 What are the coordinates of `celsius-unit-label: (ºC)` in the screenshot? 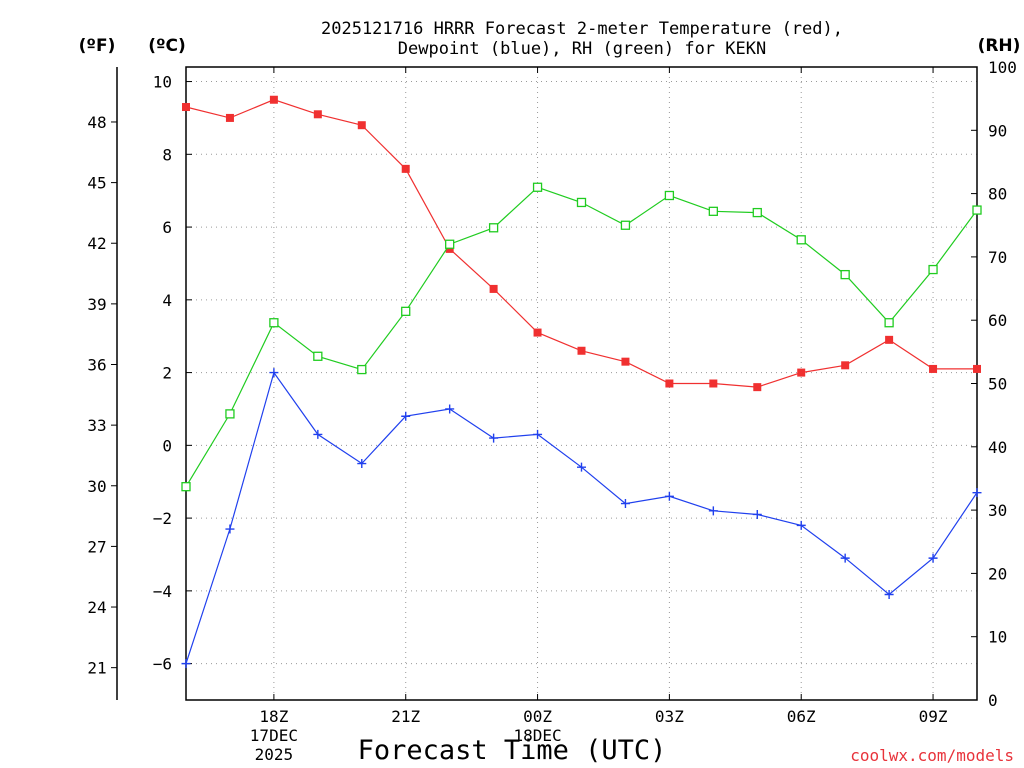 It's located at (167, 46).